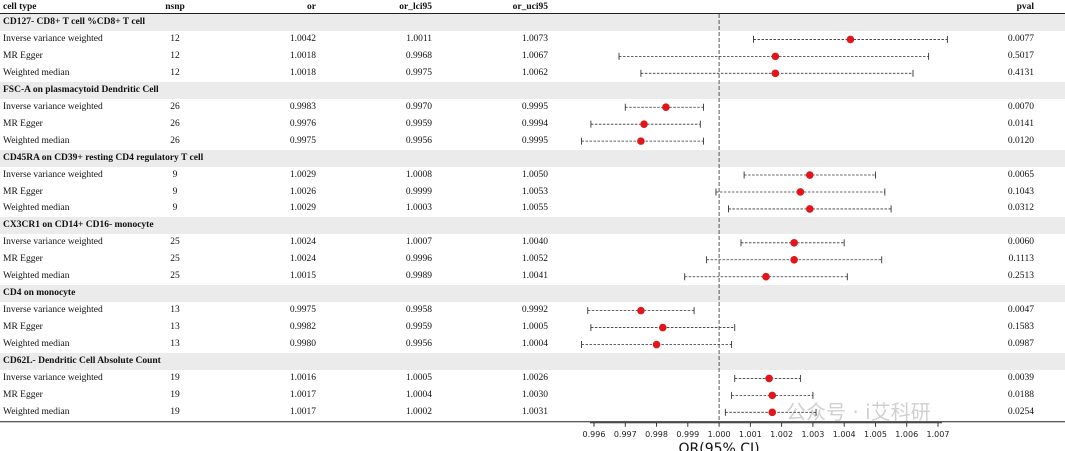  What do you see at coordinates (1020, 242) in the screenshot?
I see `pval-value: 0.0060` at bounding box center [1020, 242].